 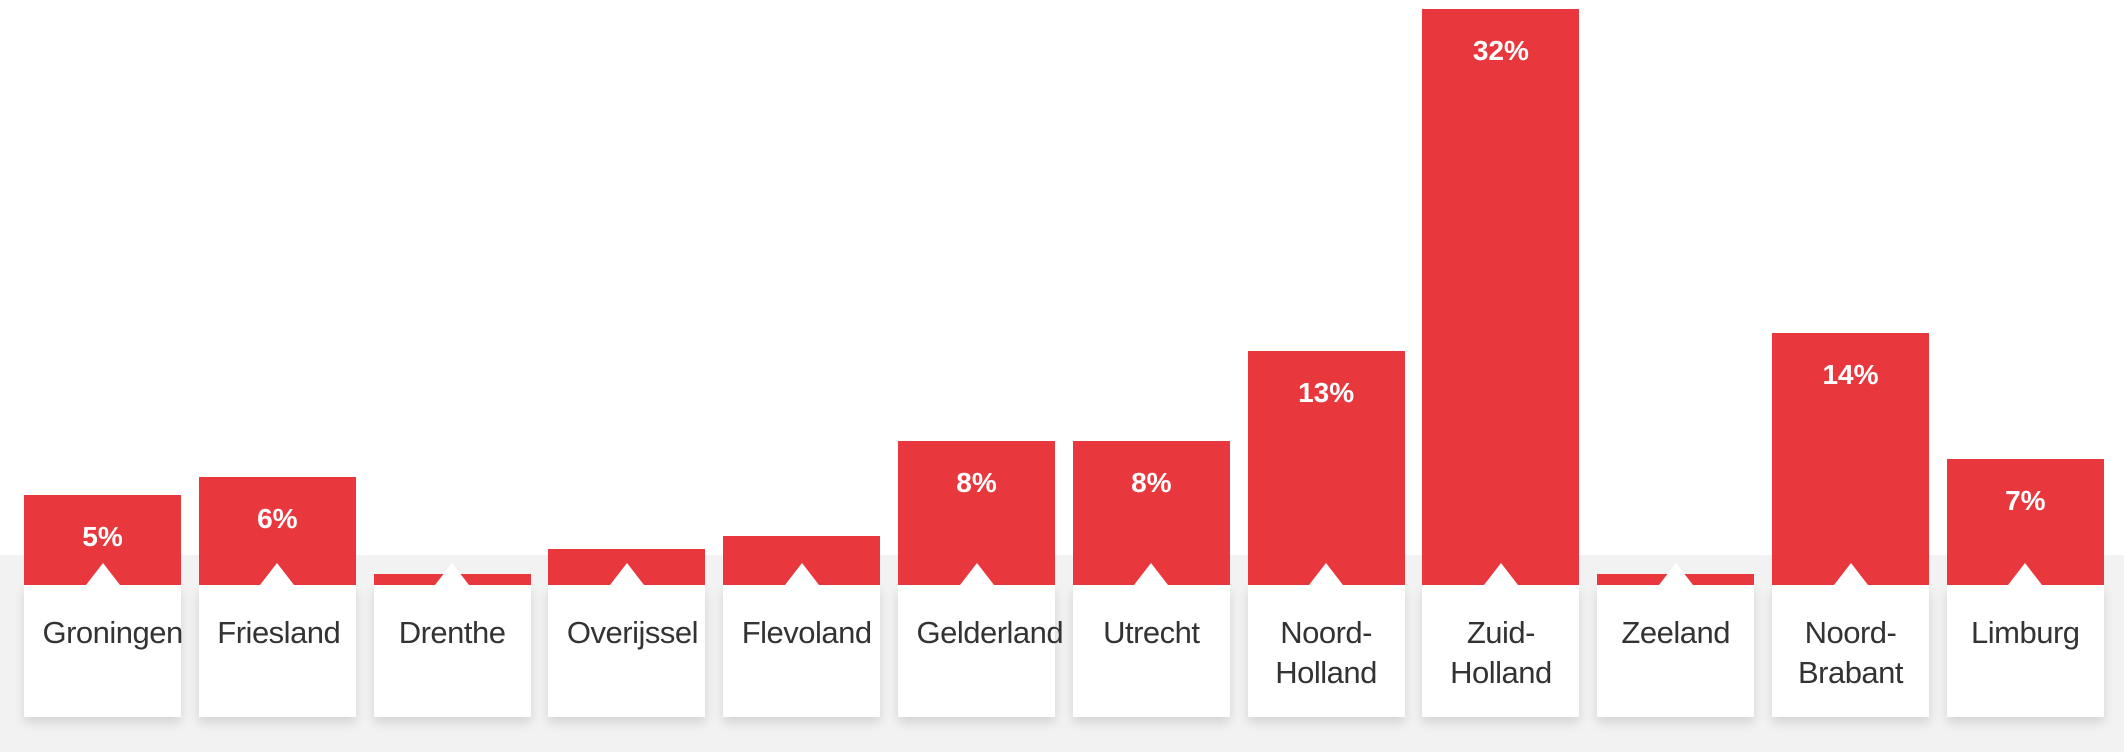 What do you see at coordinates (102, 536) in the screenshot?
I see `value-label: 5%` at bounding box center [102, 536].